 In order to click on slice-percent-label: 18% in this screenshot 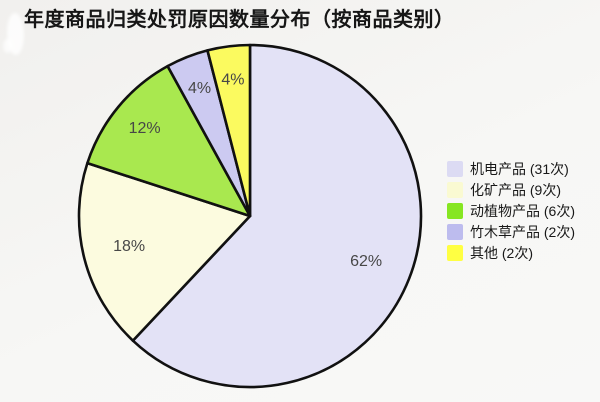, I will do `click(129, 246)`.